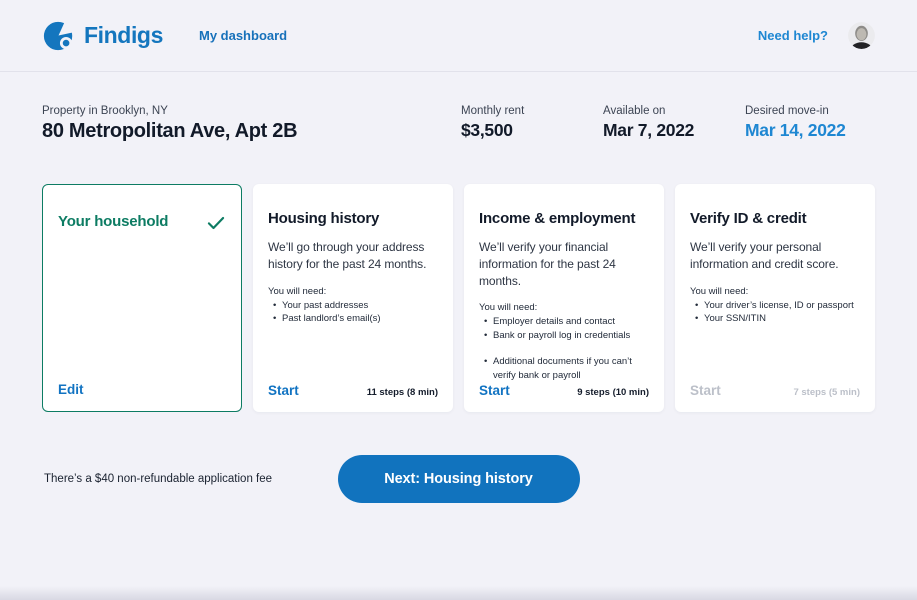 This screenshot has width=917, height=600. Describe the element at coordinates (487, 130) in the screenshot. I see `fact-value: $3,500` at that location.